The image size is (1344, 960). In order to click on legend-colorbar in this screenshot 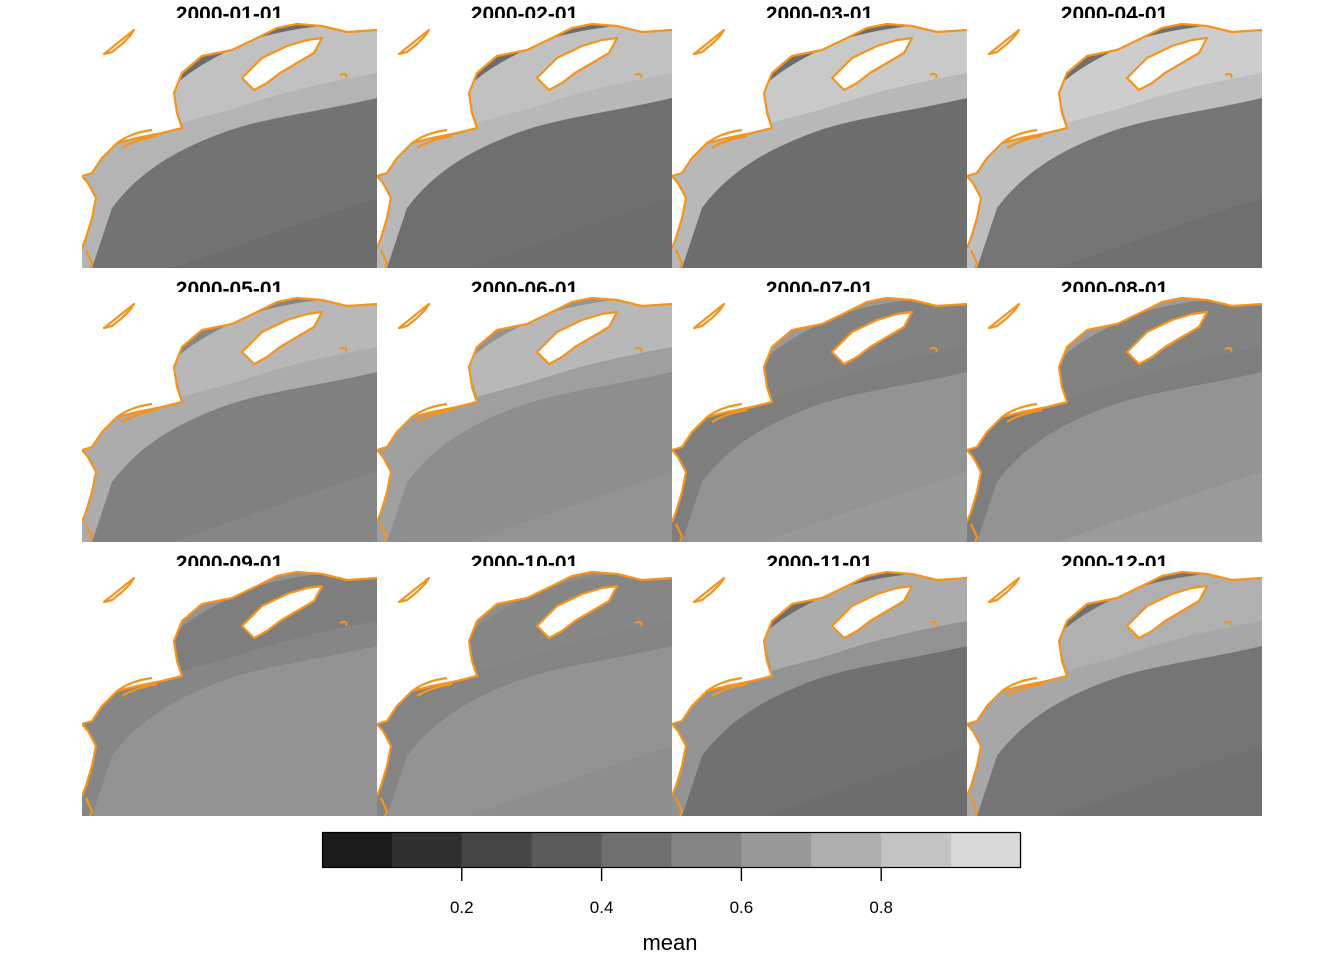, I will do `click(671, 856)`.